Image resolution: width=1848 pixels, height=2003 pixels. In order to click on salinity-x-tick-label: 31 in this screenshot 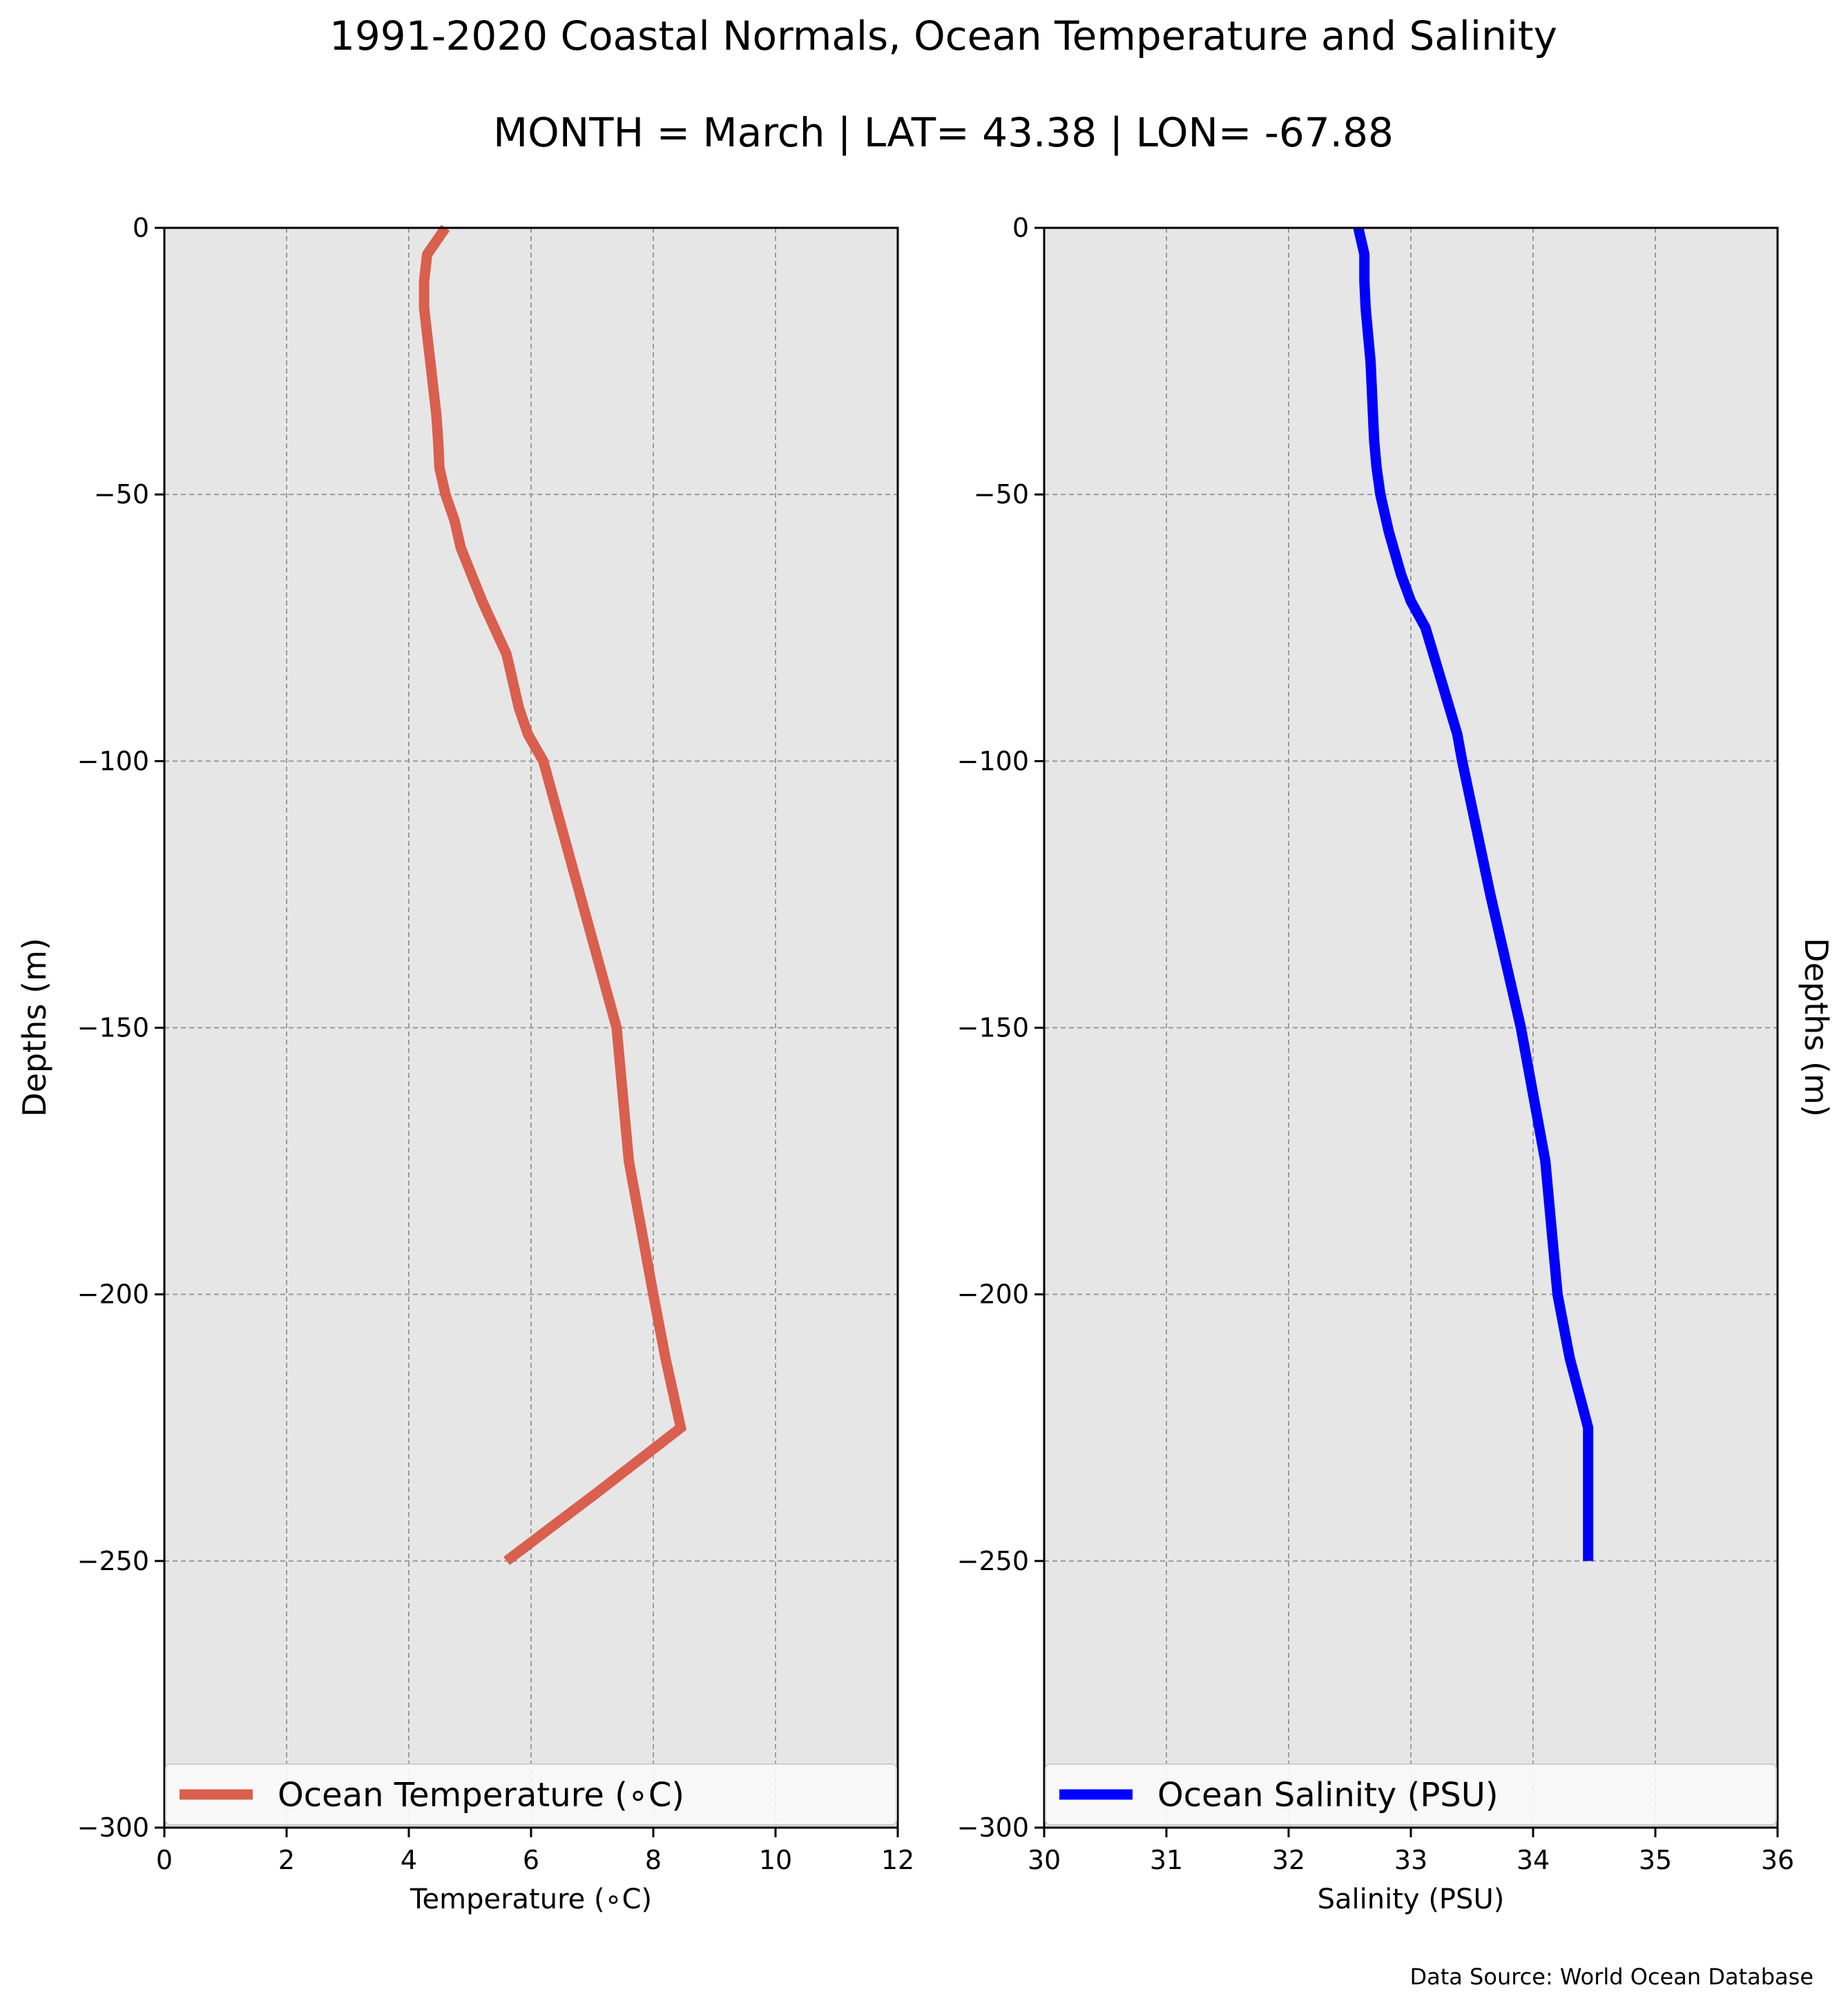, I will do `click(1166, 1860)`.